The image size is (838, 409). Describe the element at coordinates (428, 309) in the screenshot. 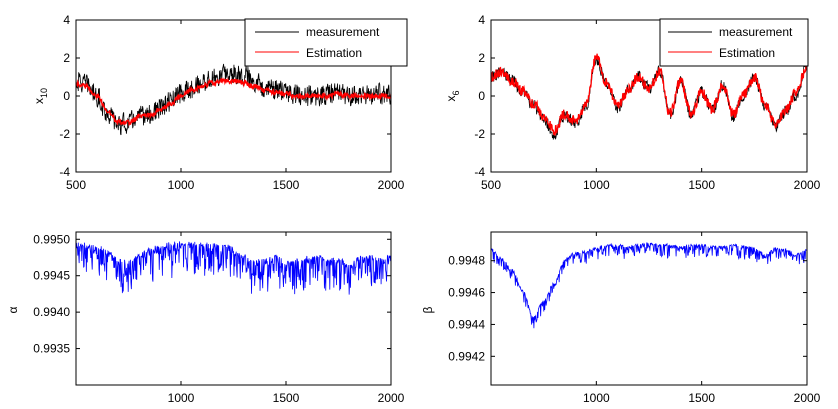

I see `y-axis-label-beta: β` at that location.